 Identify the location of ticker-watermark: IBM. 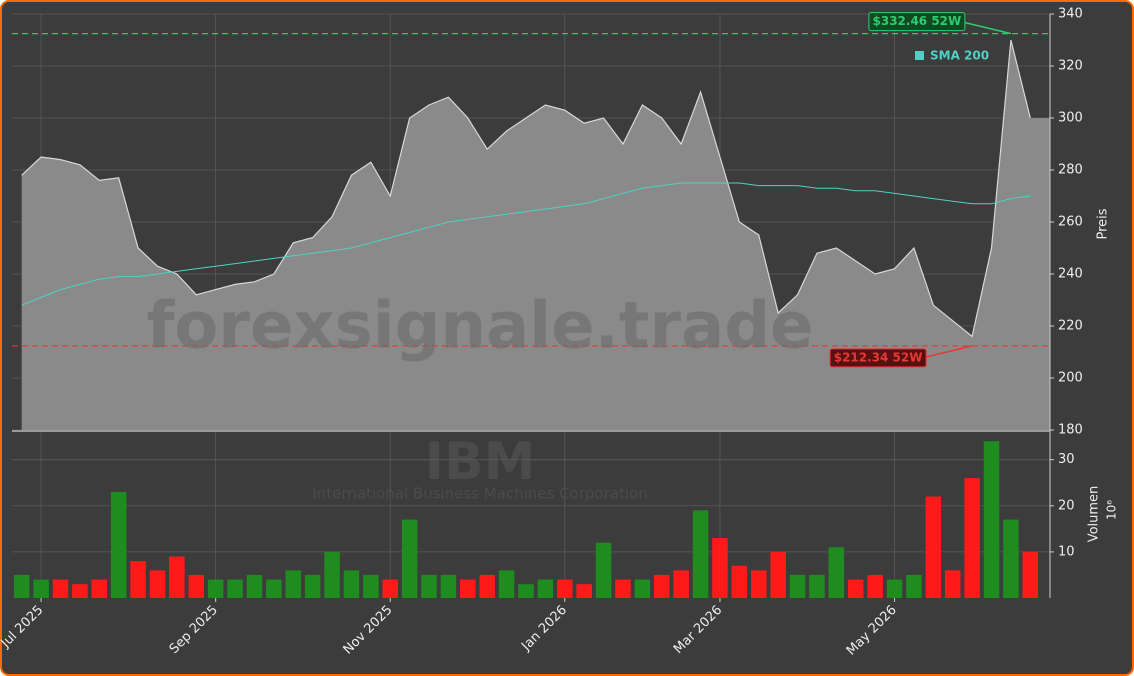
(480, 462).